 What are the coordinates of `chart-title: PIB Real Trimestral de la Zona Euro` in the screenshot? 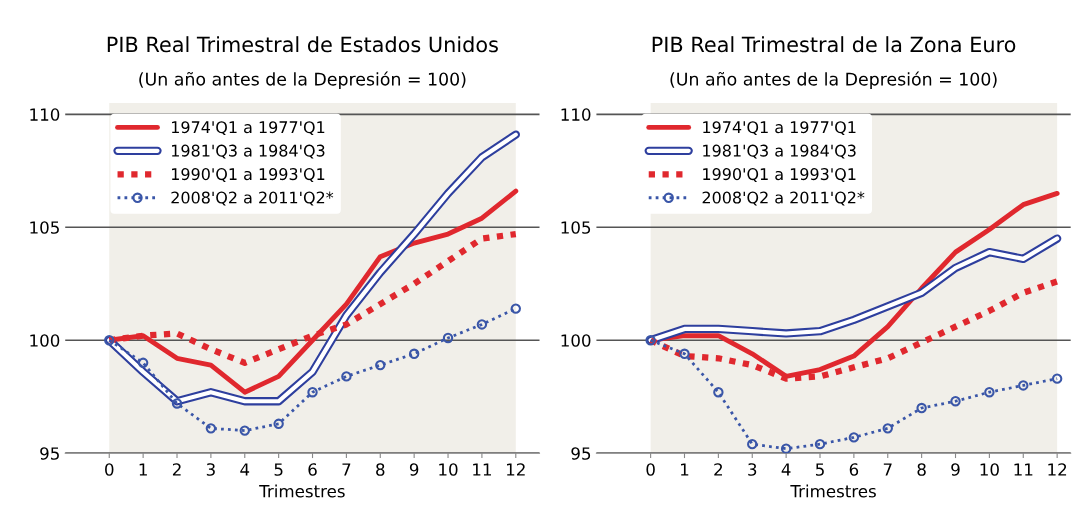 It's located at (834, 44).